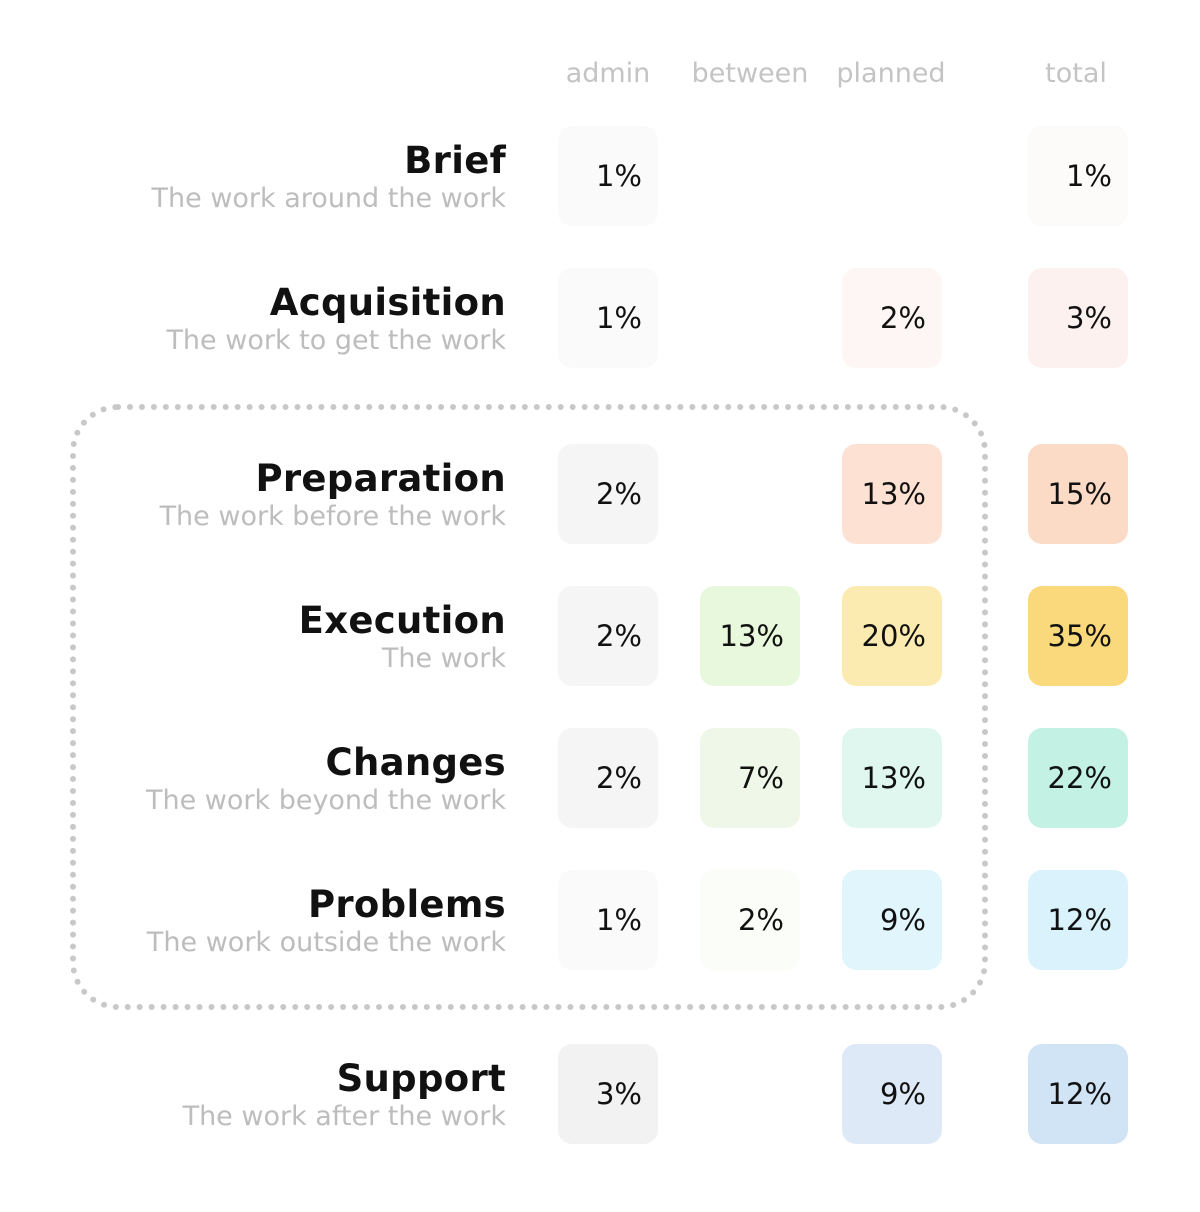 Image resolution: width=1200 pixels, height=1212 pixels. I want to click on cell-brief-total: 1%, so click(1078, 176).